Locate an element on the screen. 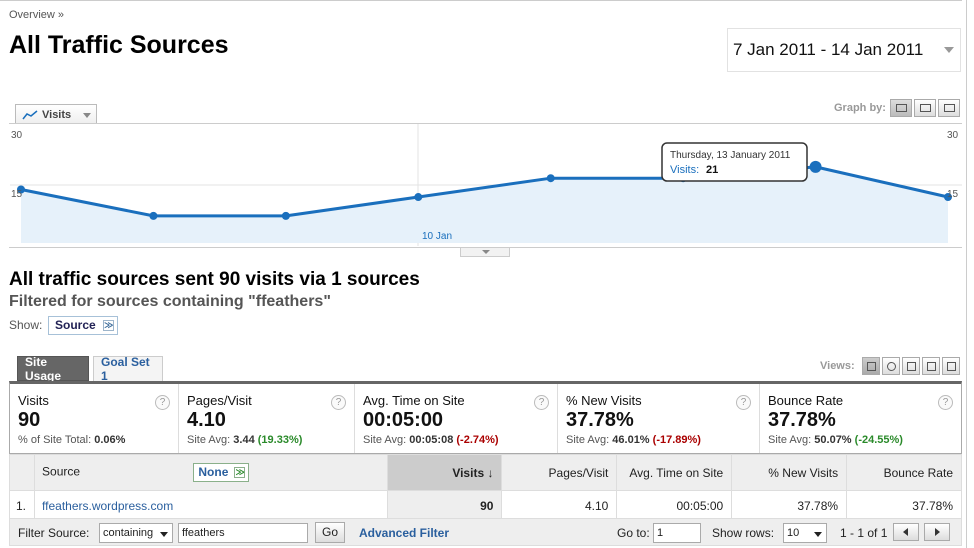 Image resolution: width=974 pixels, height=548 pixels. chevron-left-icon is located at coordinates (905, 532).